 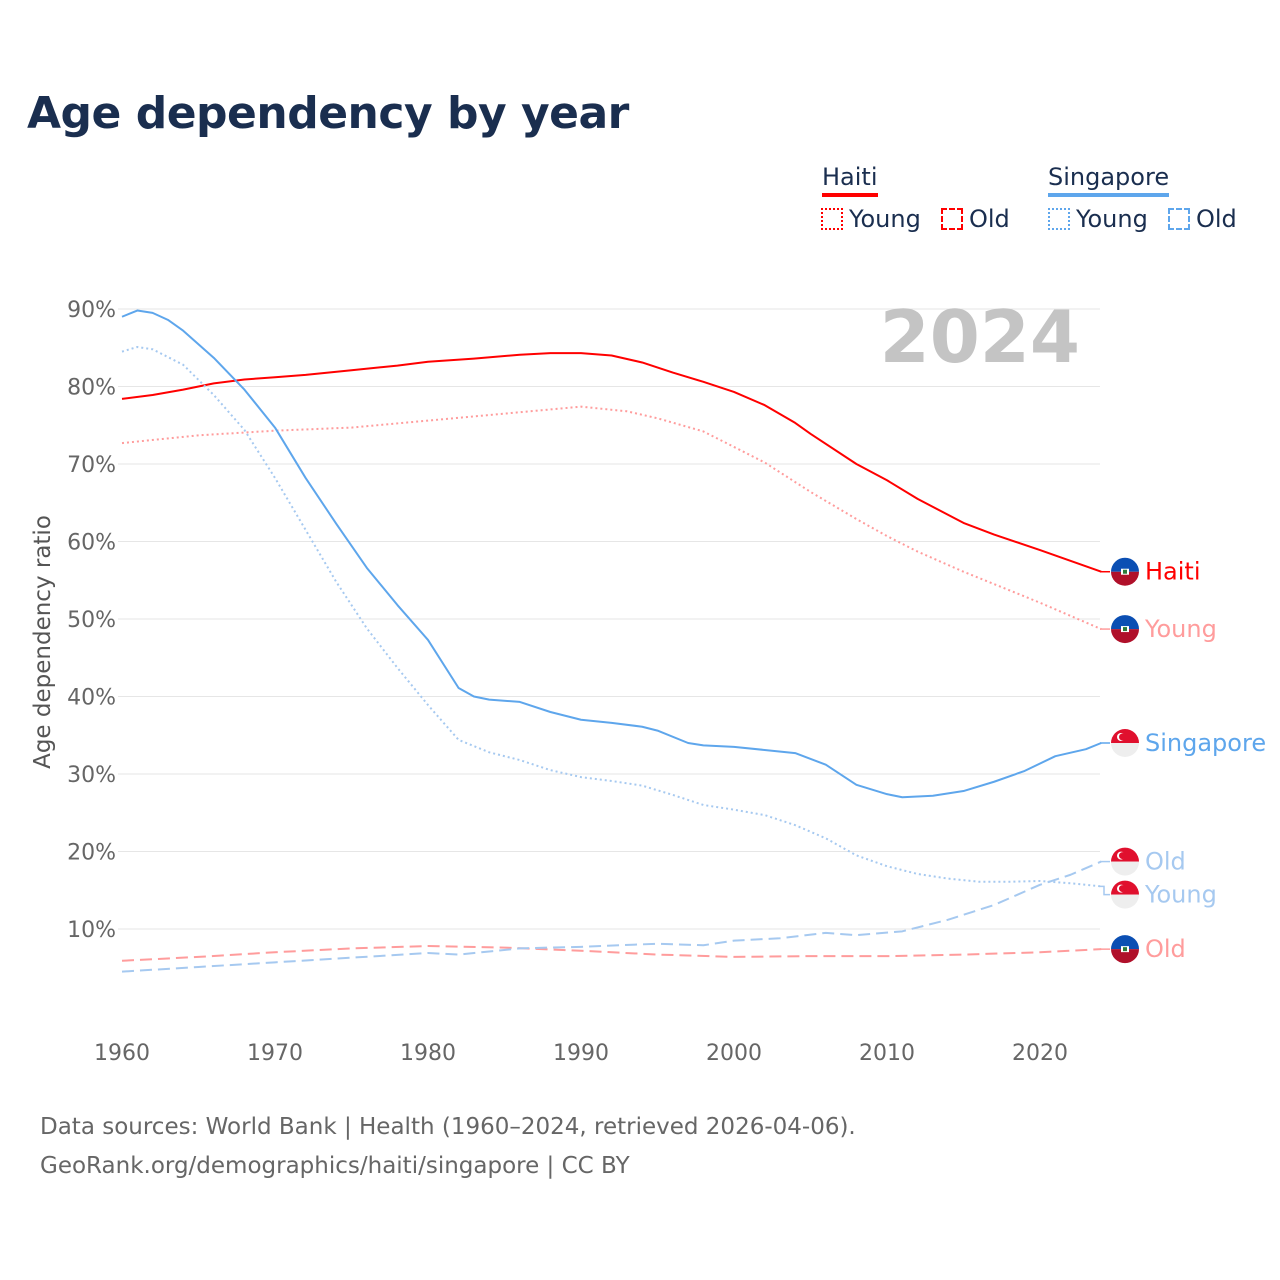 I want to click on end-label-singapore-old: Old, so click(x=1143, y=861).